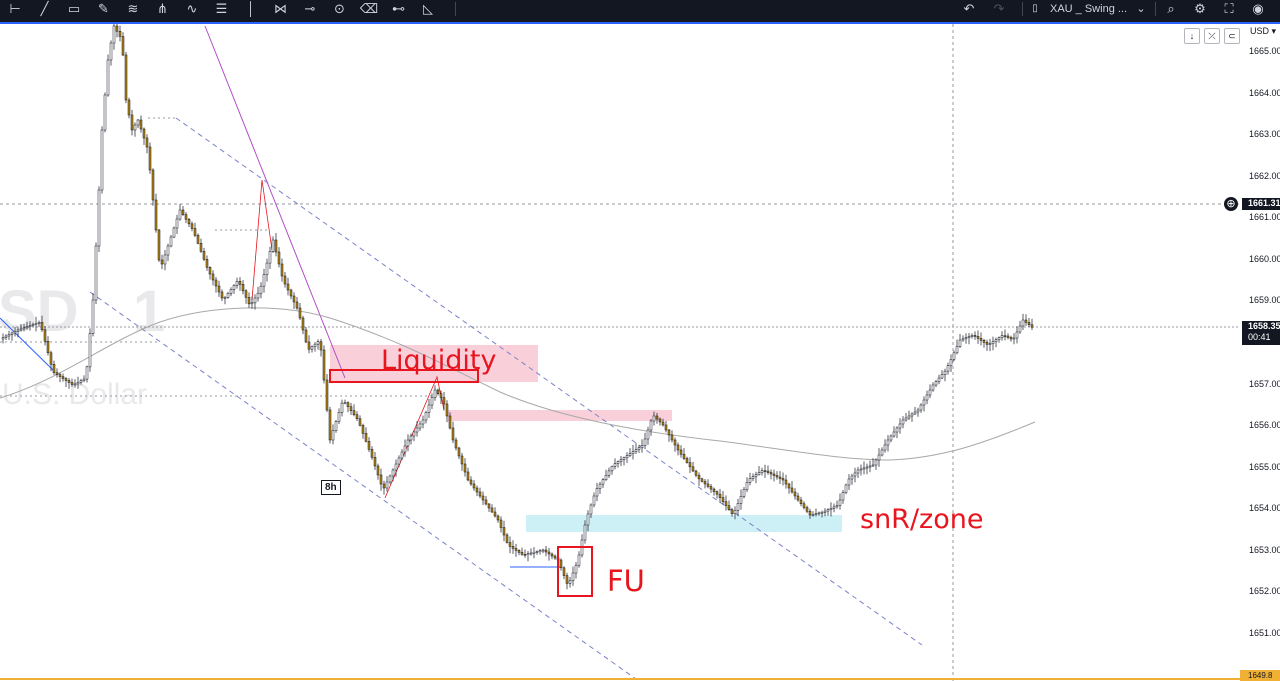 The width and height of the screenshot is (1280, 681). Describe the element at coordinates (44, 8) in the screenshot. I see `trend-line-icon: ╱` at that location.